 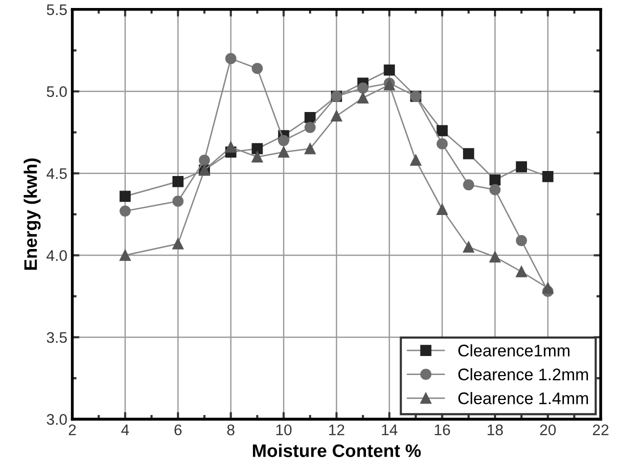 I want to click on y-tick-label: 4.0, so click(x=56, y=255).